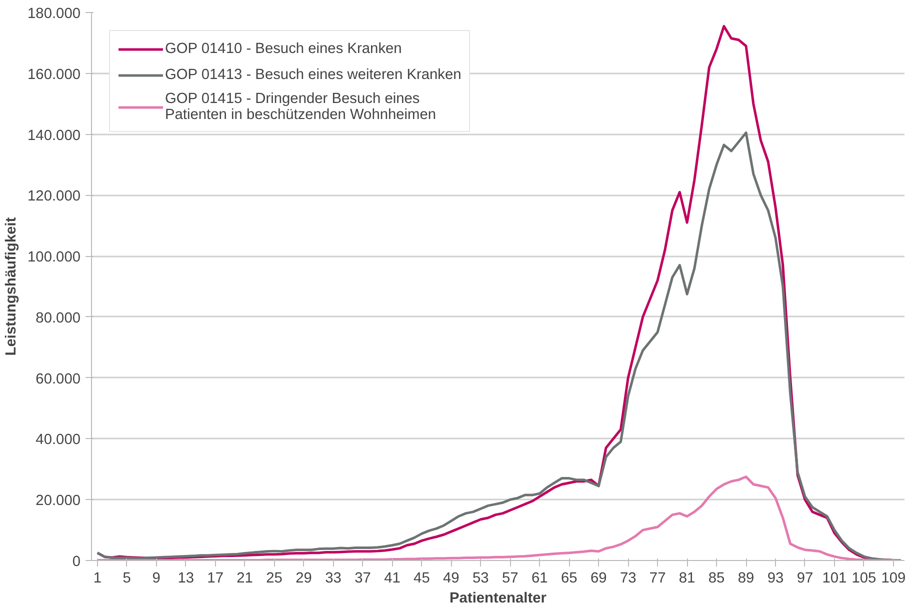  I want to click on y-axis-title: Leistungshäufigkeit, so click(12, 286).